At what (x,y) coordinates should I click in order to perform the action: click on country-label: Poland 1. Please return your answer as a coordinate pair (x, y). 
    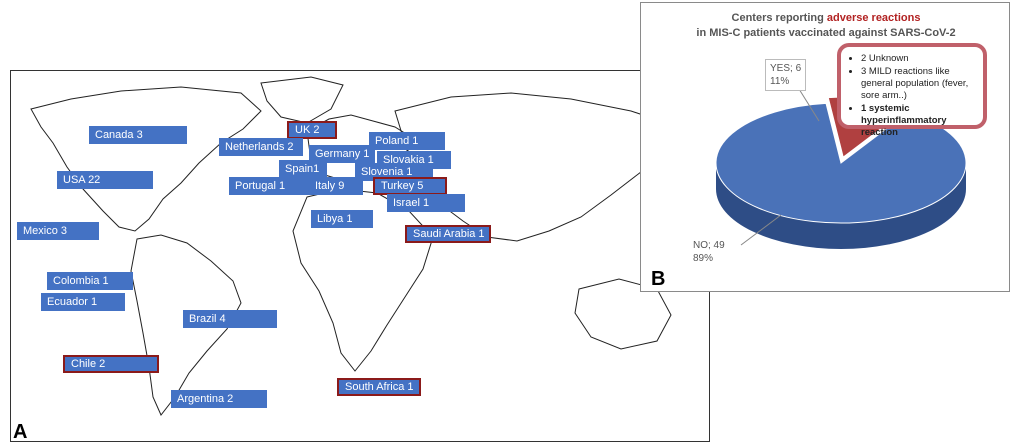
    Looking at the image, I should click on (407, 141).